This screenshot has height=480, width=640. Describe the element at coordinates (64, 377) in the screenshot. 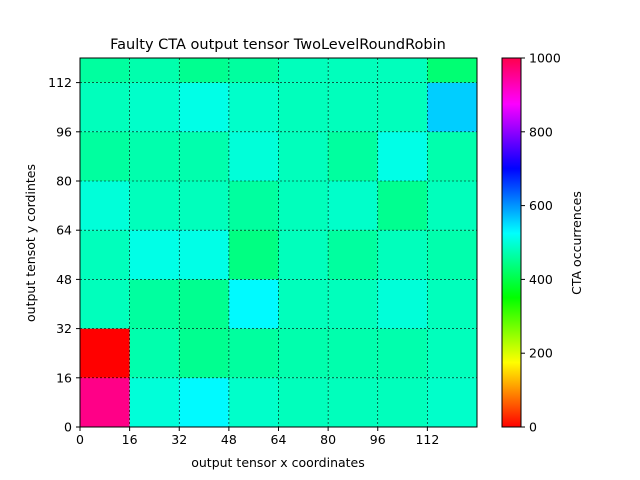

I see `y-tick-label: 16` at that location.